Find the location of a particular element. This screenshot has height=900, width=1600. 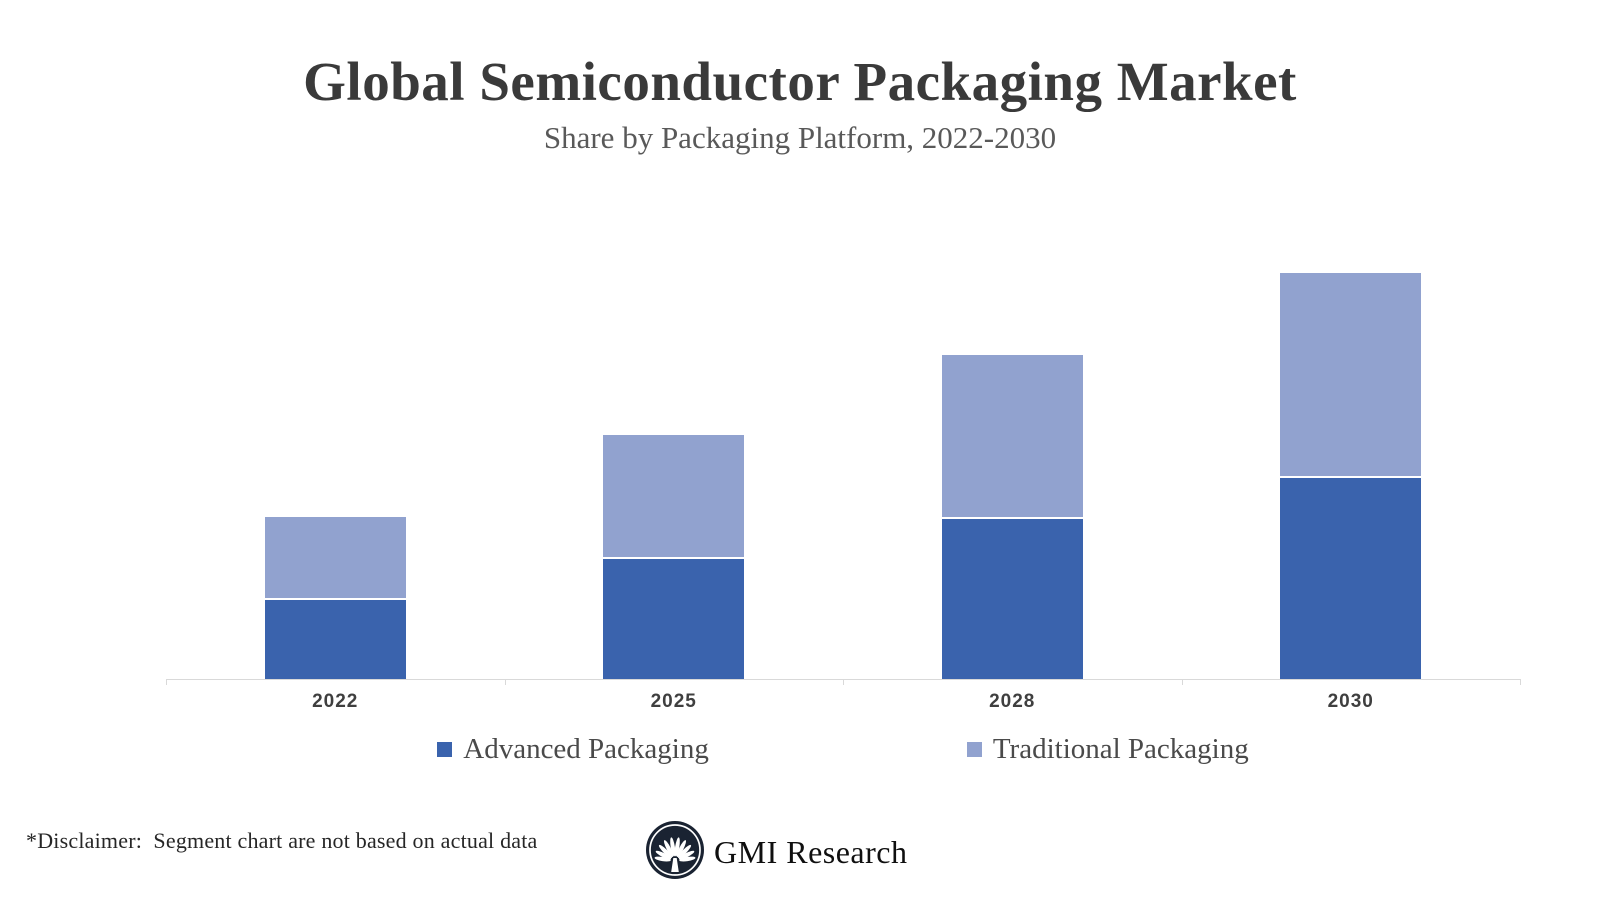

stacked-bar-2022 is located at coordinates (335, 598).